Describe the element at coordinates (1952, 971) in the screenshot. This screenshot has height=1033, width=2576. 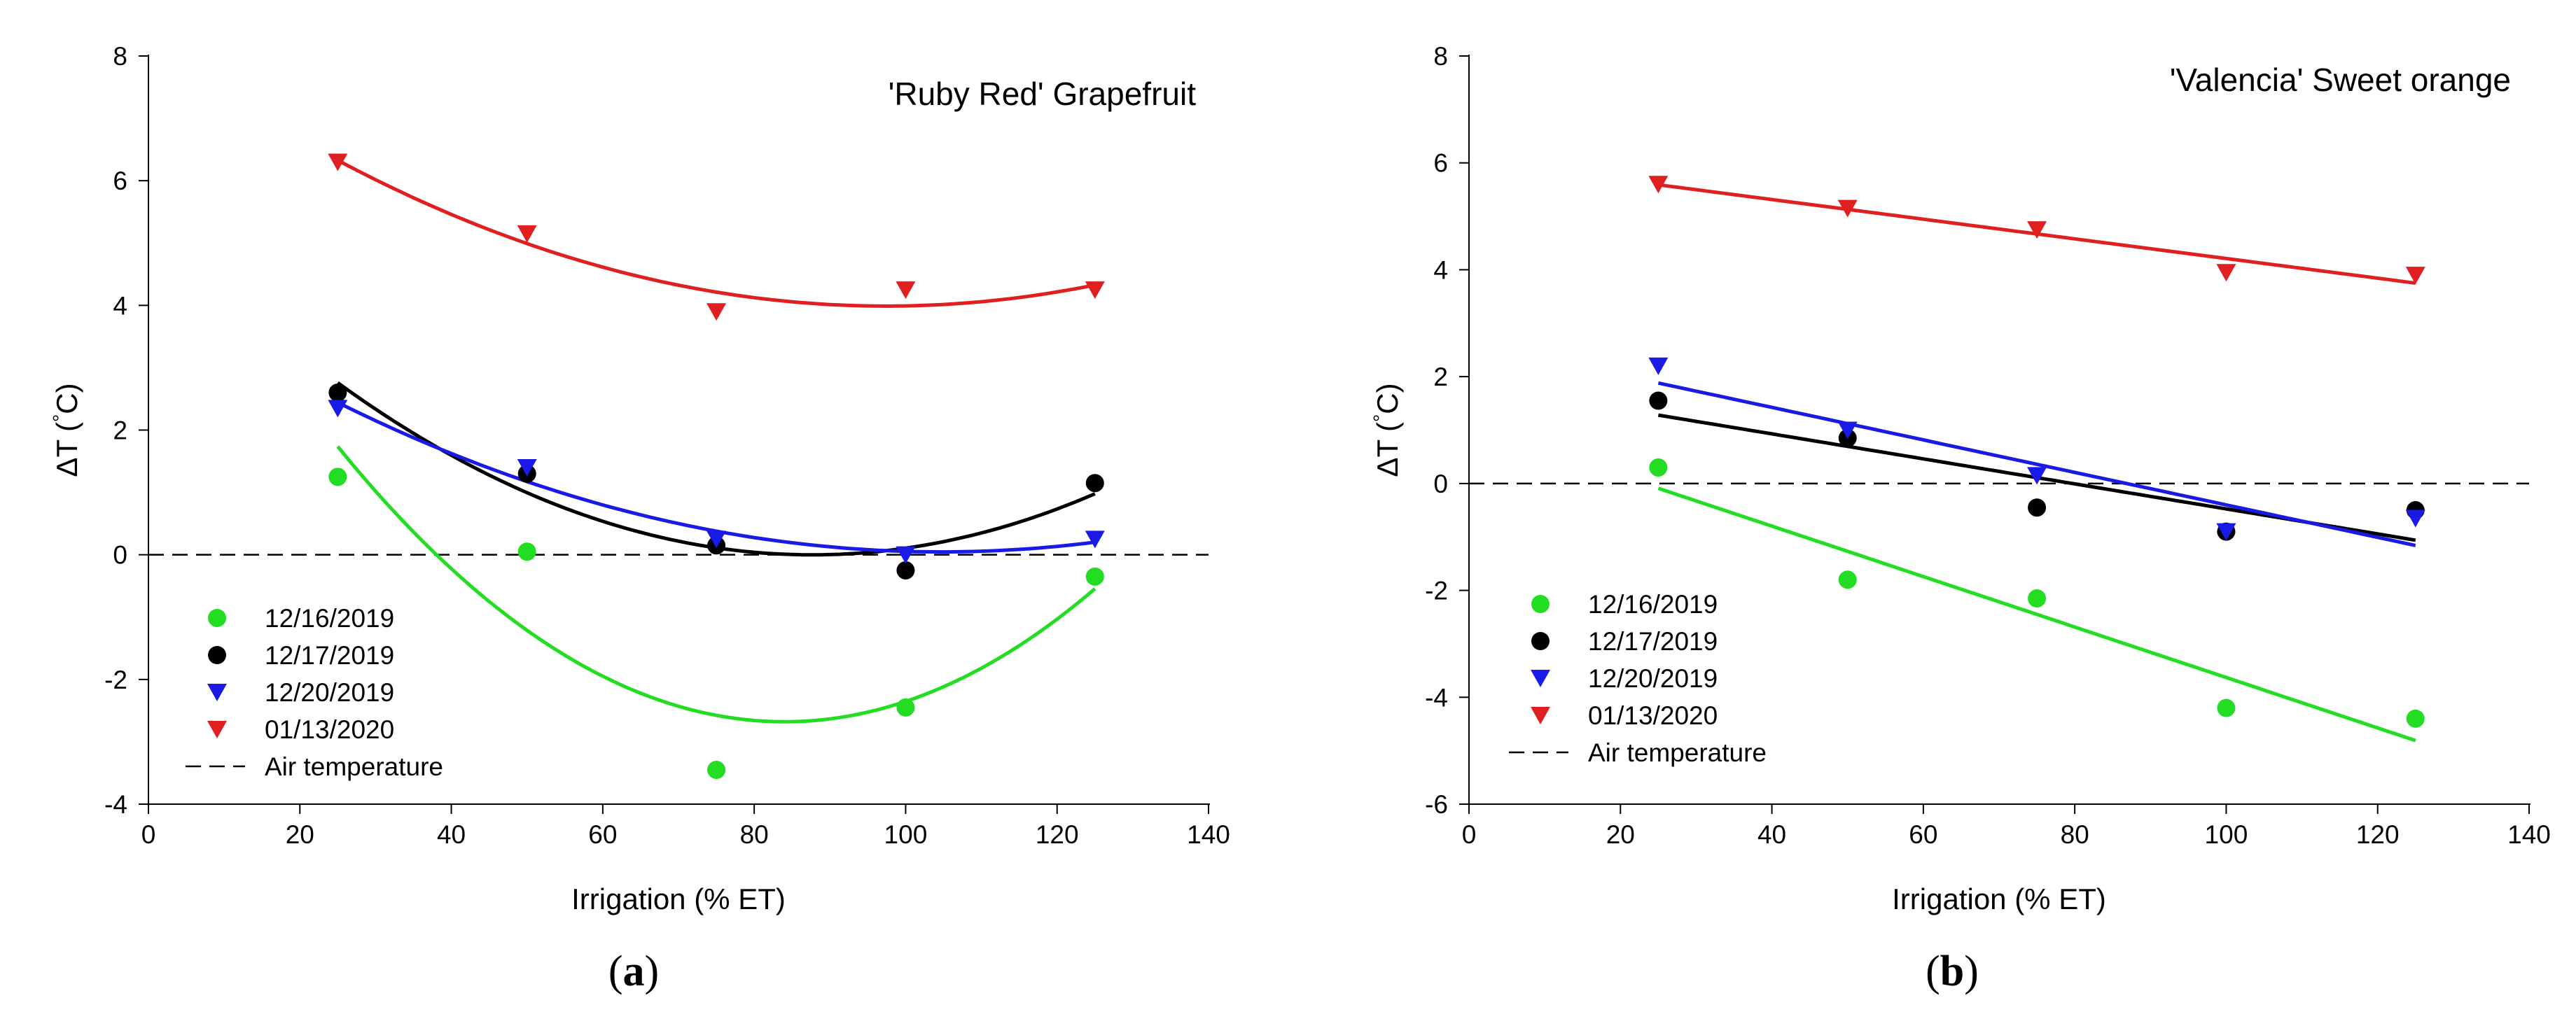
I see `panel-caption: (b)` at that location.